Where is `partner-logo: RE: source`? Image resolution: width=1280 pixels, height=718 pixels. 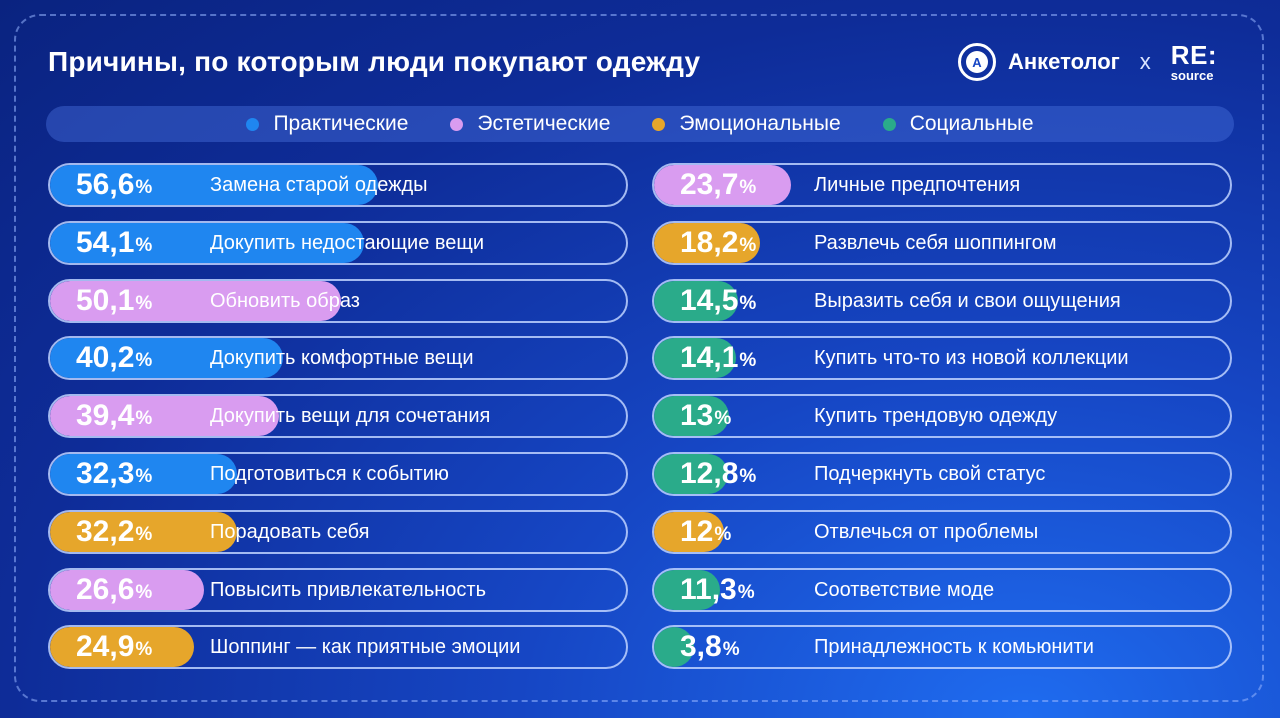
partner-logo: RE: source is located at coordinates (1194, 62).